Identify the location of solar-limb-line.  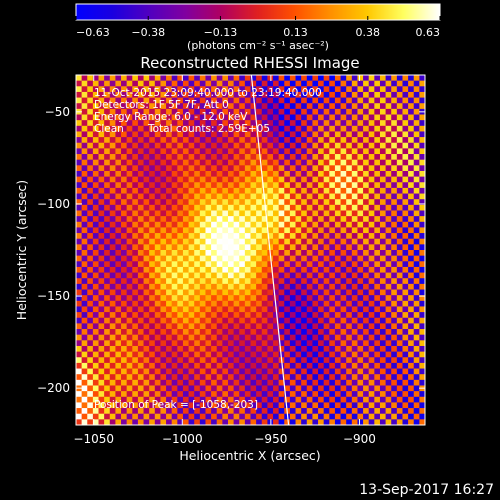
(270, 250).